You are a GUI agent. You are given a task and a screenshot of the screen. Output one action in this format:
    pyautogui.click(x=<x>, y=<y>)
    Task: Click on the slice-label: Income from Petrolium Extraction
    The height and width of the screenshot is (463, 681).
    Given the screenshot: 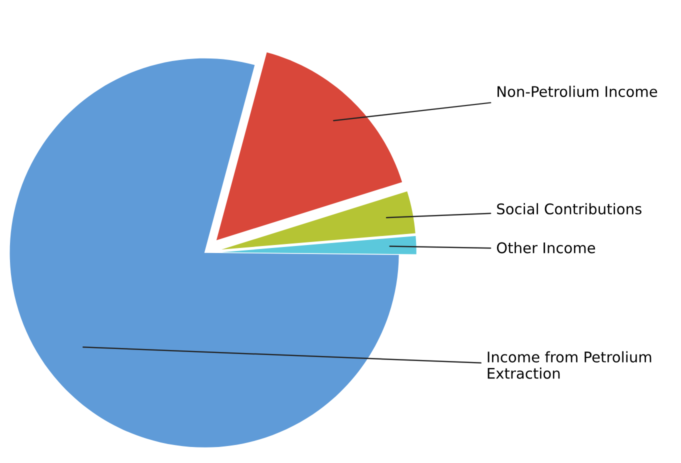 What is the action you would take?
    pyautogui.click(x=570, y=365)
    